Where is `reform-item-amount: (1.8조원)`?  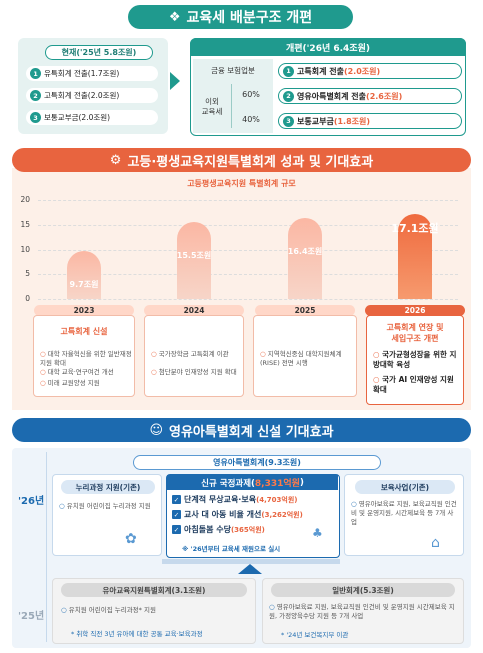 reform-item-amount: (1.8조원) is located at coordinates (352, 121).